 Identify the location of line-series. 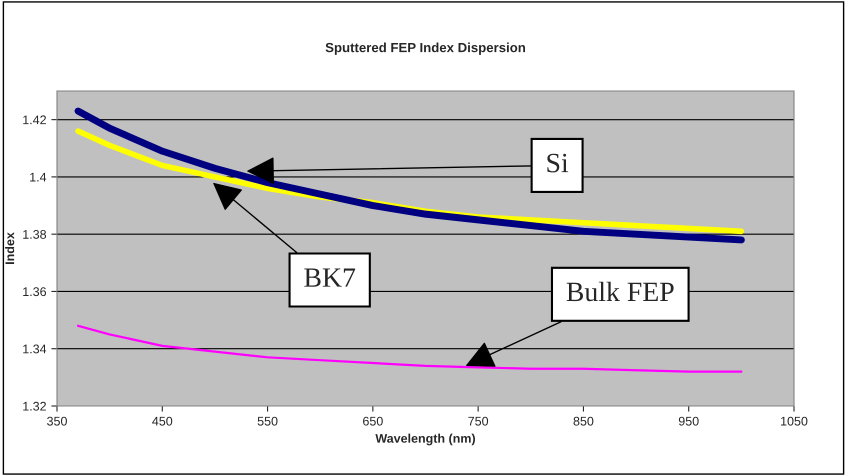
(409, 348).